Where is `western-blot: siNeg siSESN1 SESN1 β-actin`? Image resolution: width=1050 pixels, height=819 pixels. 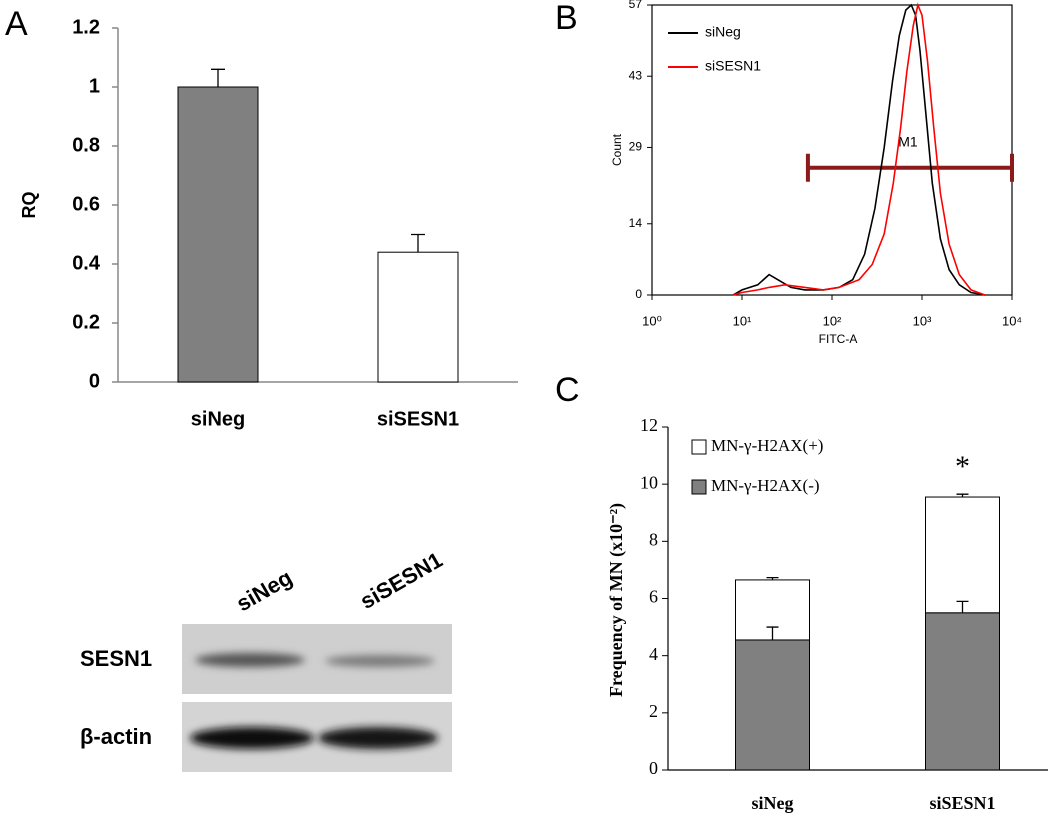
western-blot: siNeg siSESN1 SESN1 β-actin is located at coordinates (266, 659).